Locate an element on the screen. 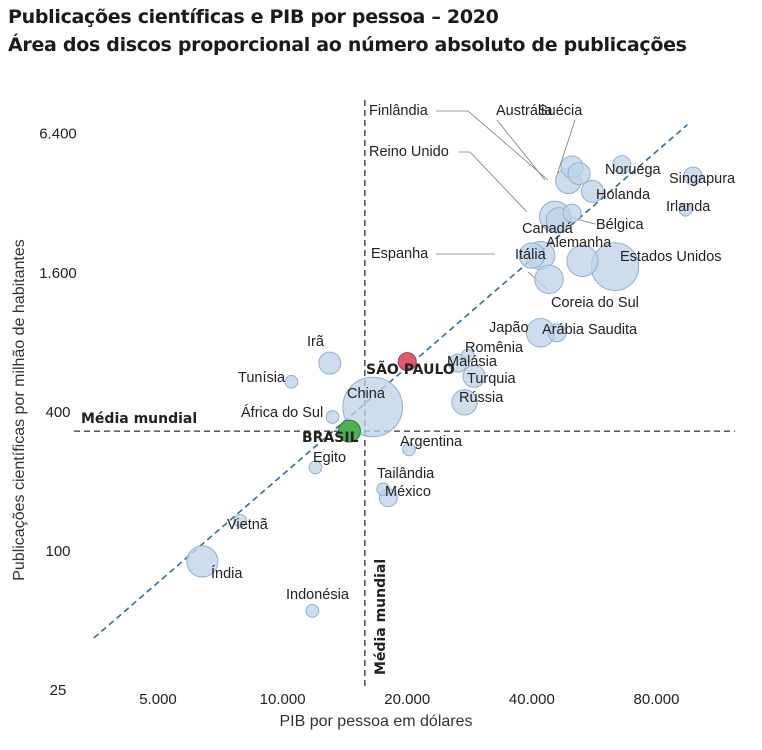 The height and width of the screenshot is (750, 762). x-axis-label: PIB por pessoa em dólares is located at coordinates (376, 721).